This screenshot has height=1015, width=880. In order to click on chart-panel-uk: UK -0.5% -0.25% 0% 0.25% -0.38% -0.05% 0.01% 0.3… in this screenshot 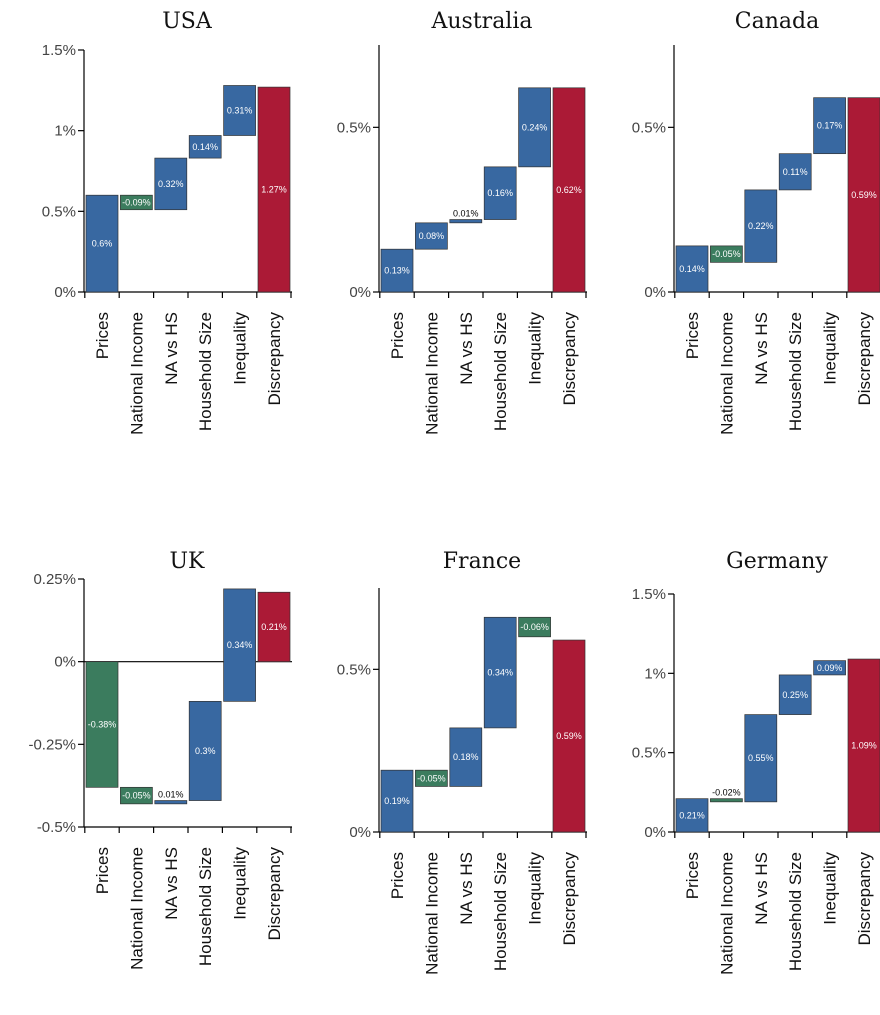, I will do `click(160, 759)`.